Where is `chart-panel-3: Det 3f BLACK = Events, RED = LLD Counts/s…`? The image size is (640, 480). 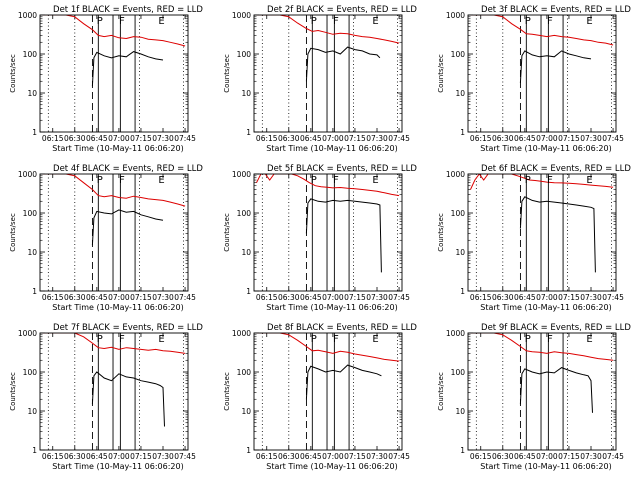 chart-panel-3: Det 3f BLACK = Events, RED = LLD Counts/s… is located at coordinates (534, 79).